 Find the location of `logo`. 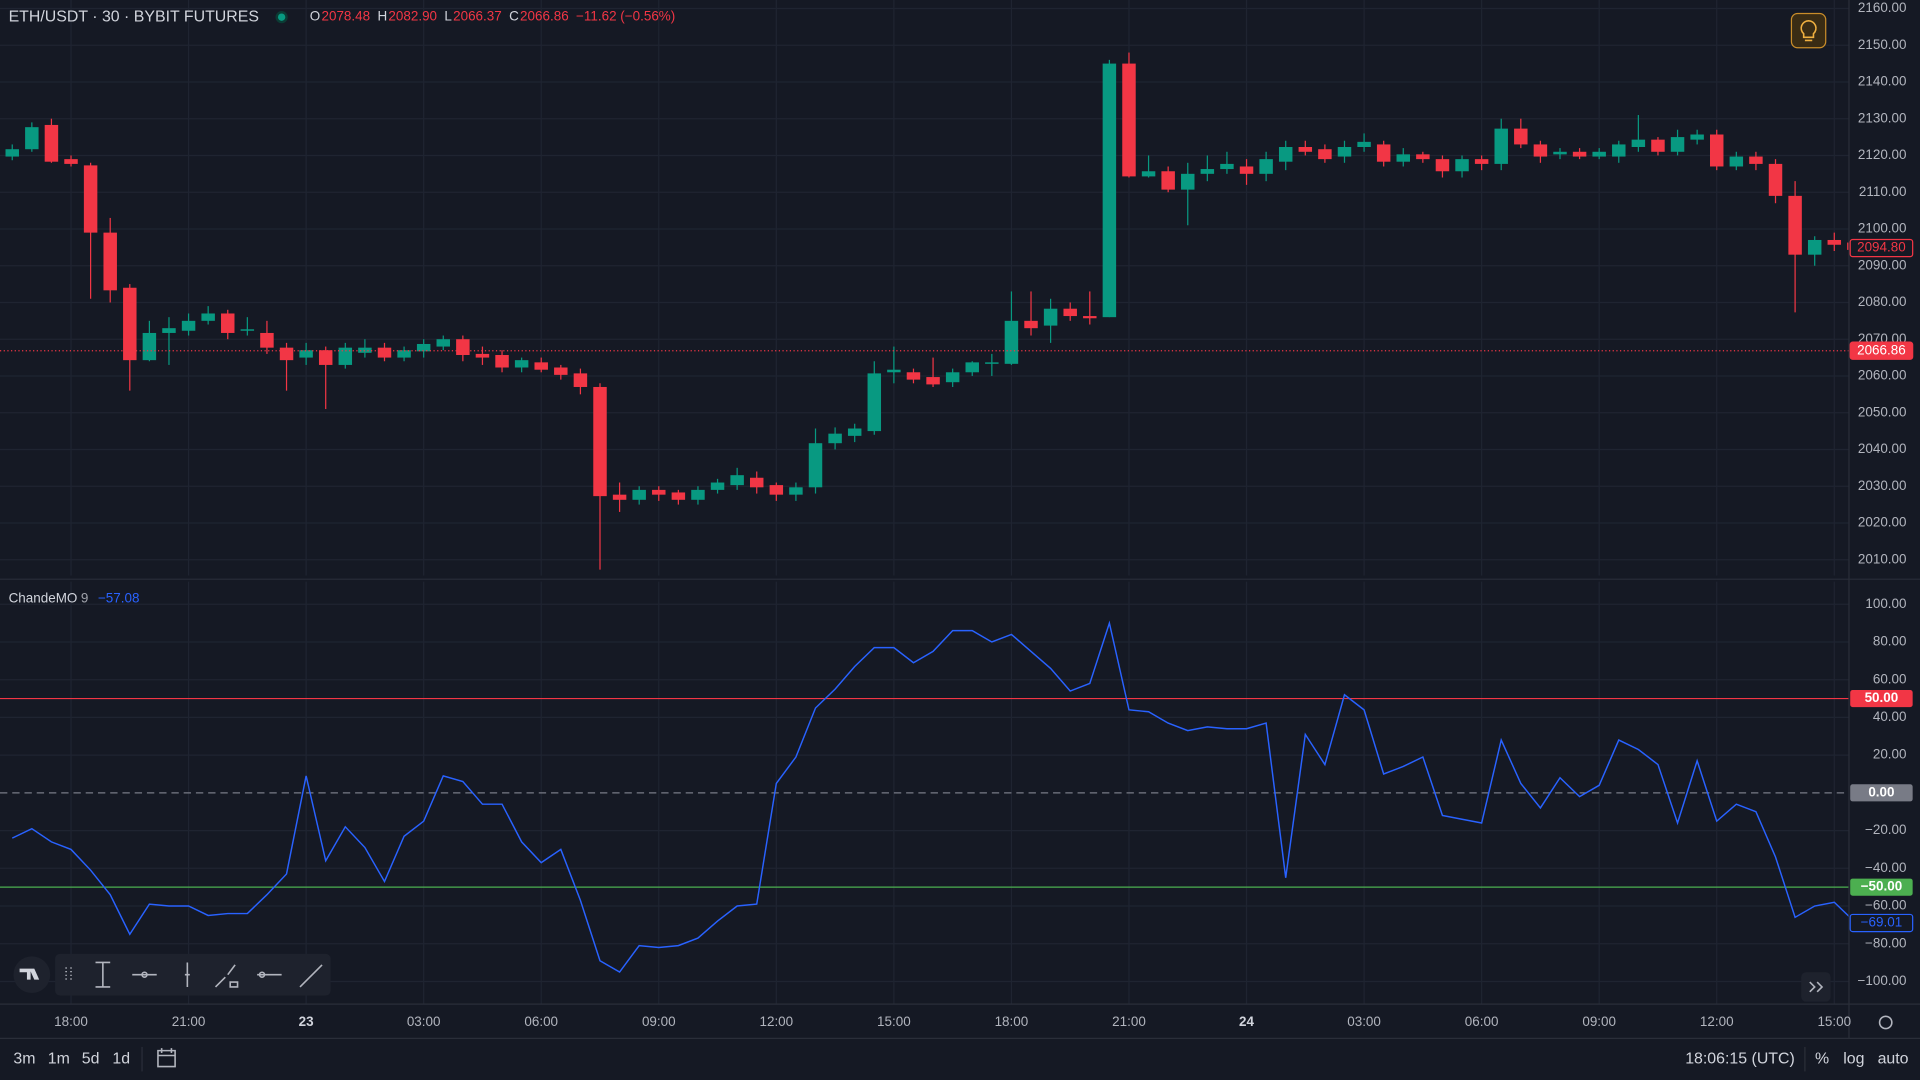

logo is located at coordinates (29, 974).